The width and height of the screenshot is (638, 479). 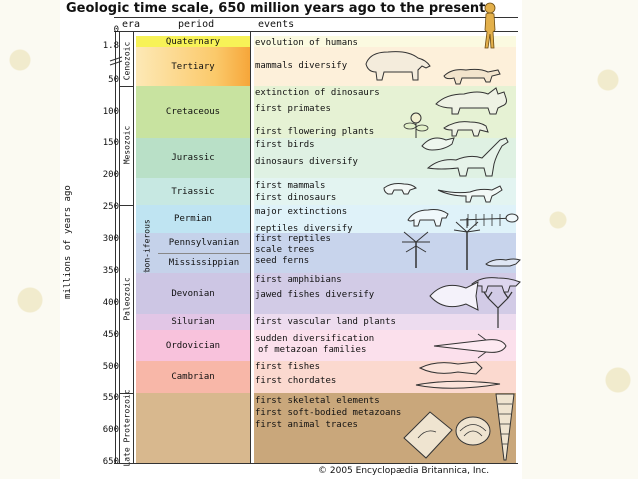 I want to click on tick-label: 300, so click(x=110, y=239).